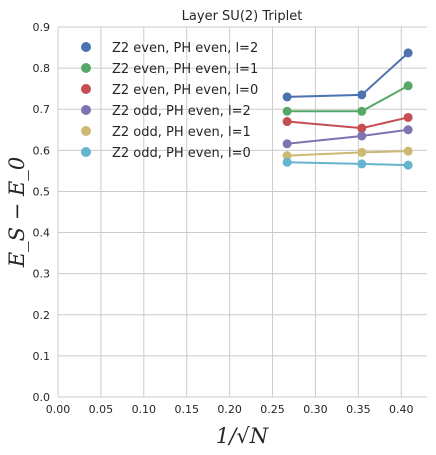  Describe the element at coordinates (17, 212) in the screenshot. I see `y-axis-label: E_S − E_0` at that location.